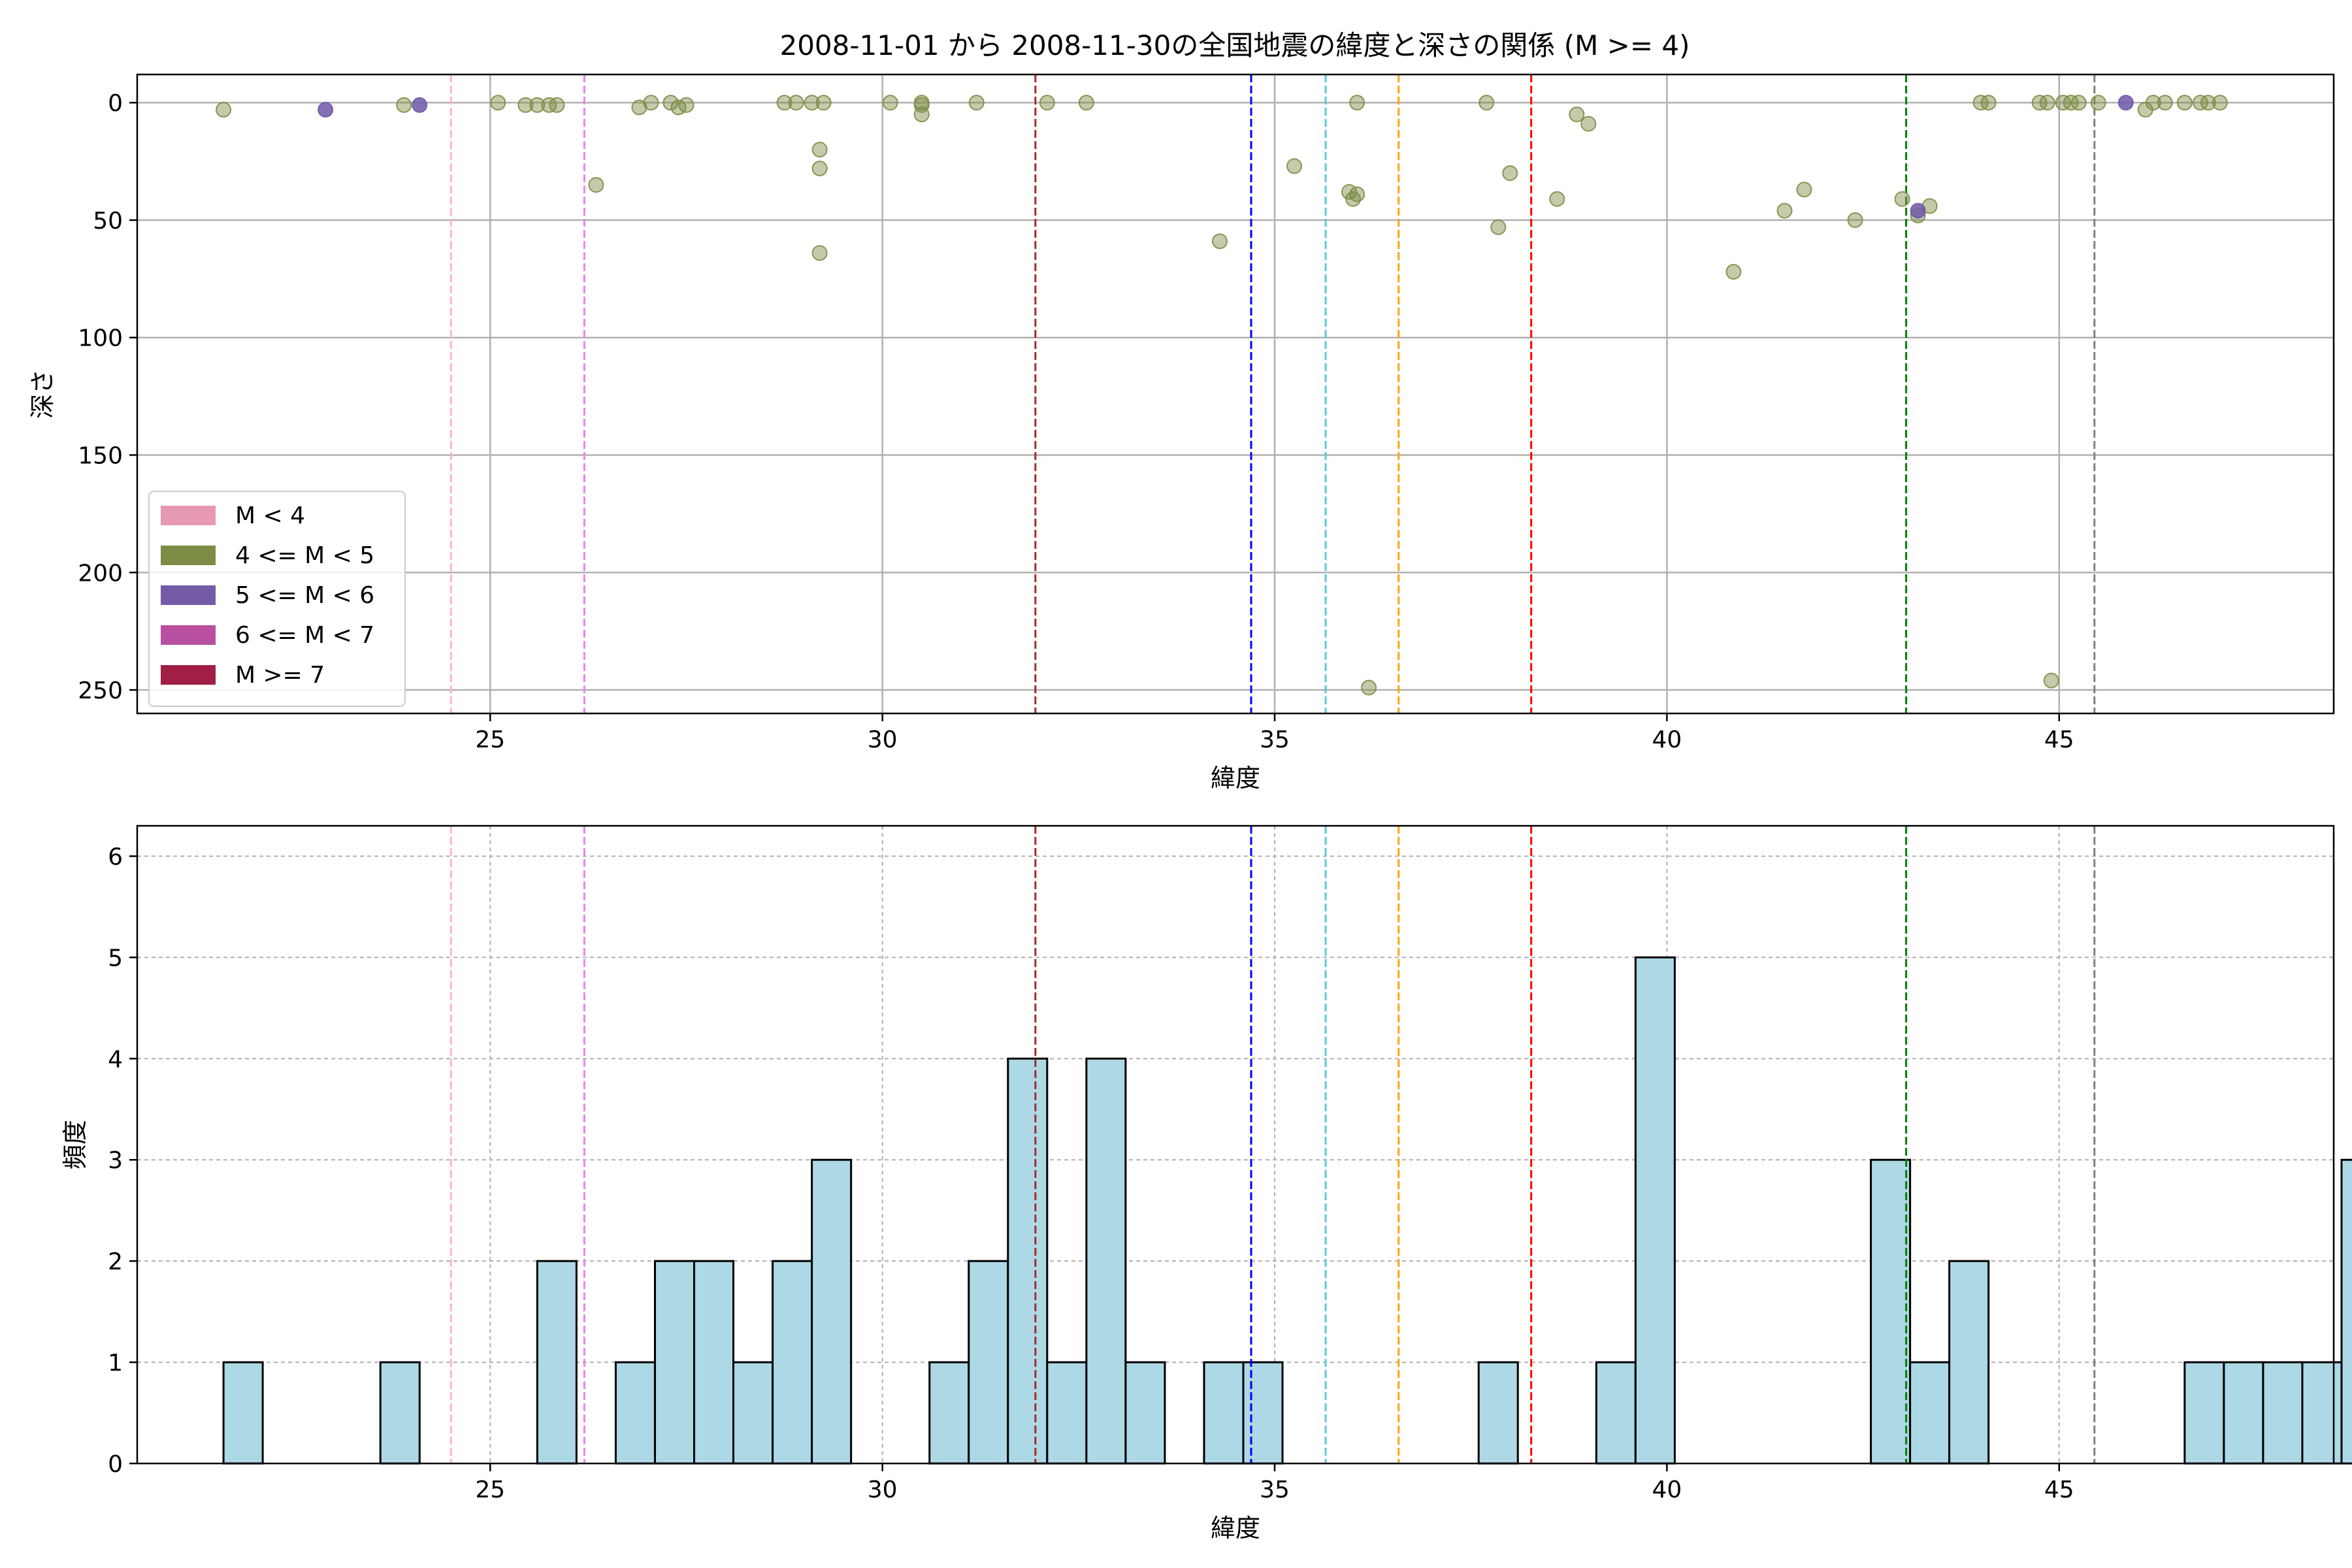 The height and width of the screenshot is (1568, 2352). I want to click on y-tick-label: 3, so click(115, 1160).